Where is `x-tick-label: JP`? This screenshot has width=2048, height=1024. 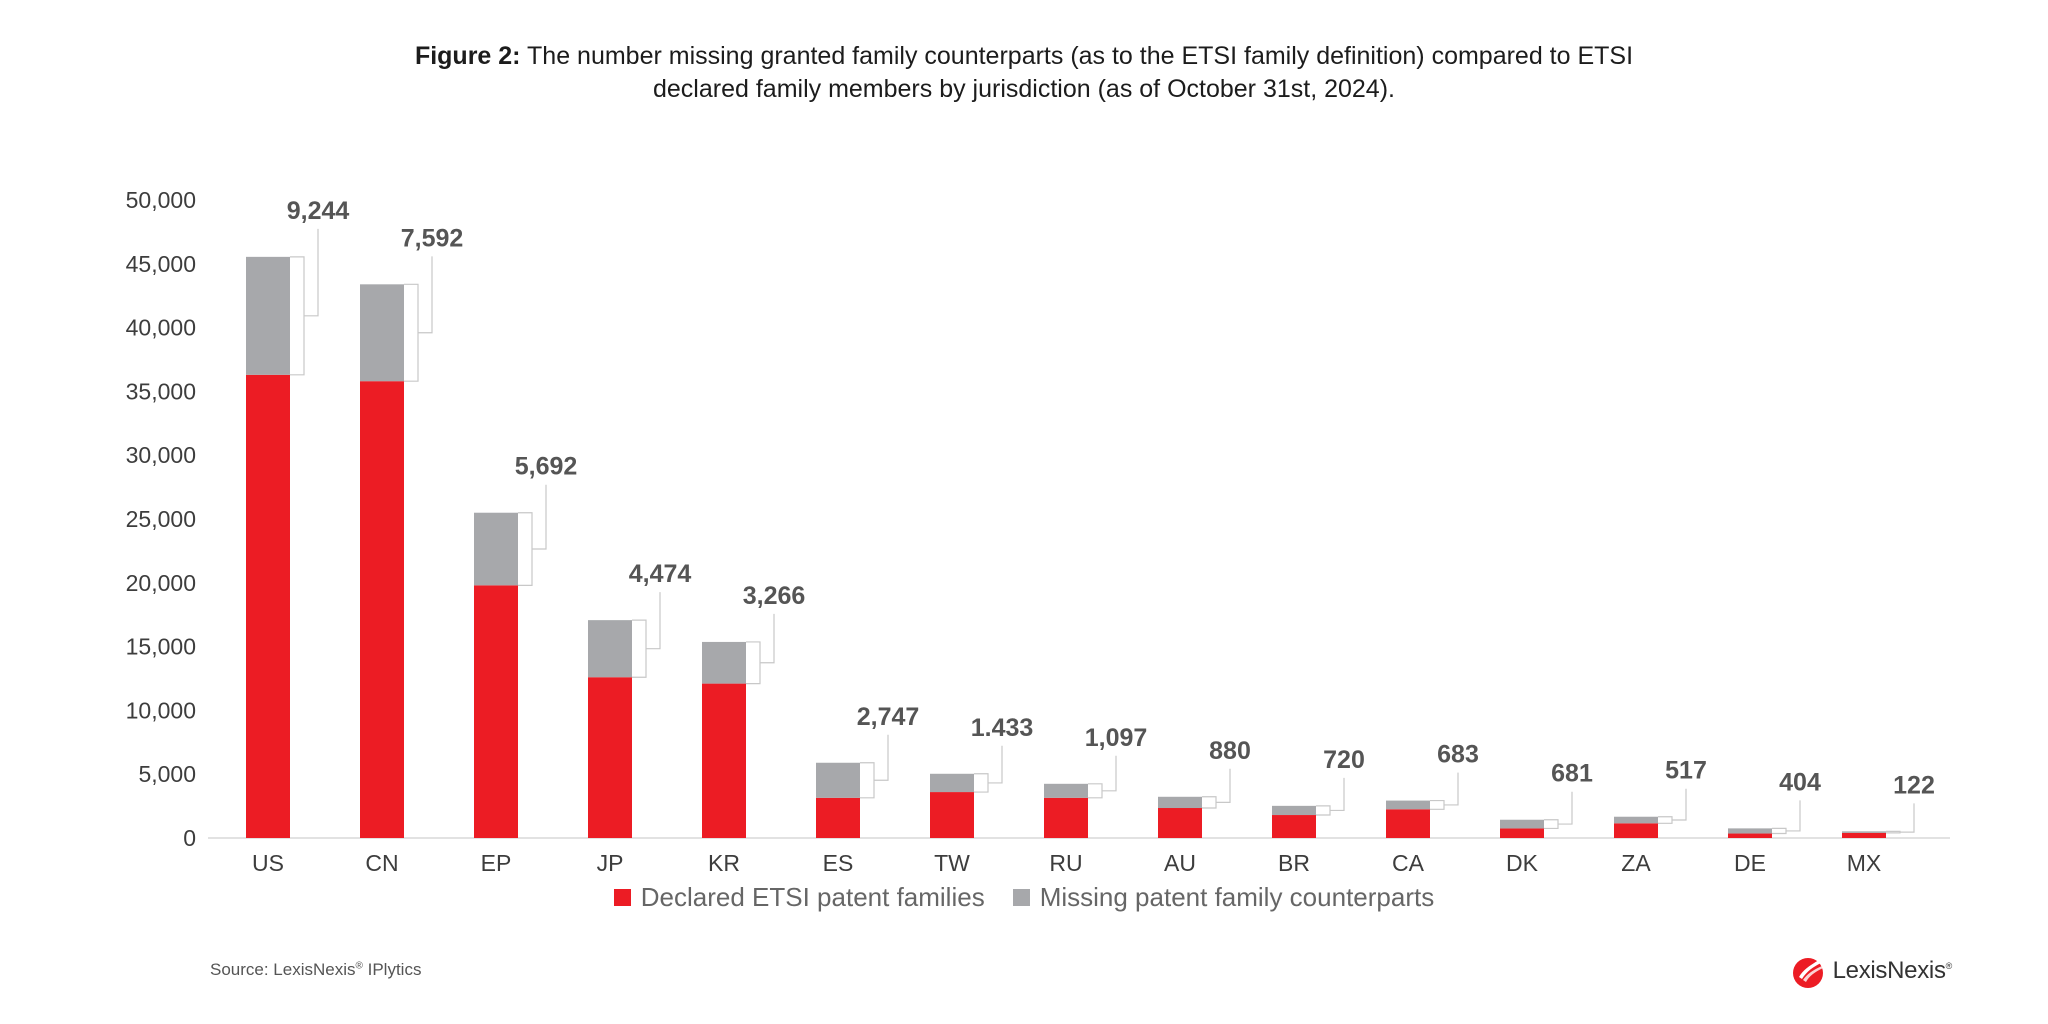 x-tick-label: JP is located at coordinates (610, 863).